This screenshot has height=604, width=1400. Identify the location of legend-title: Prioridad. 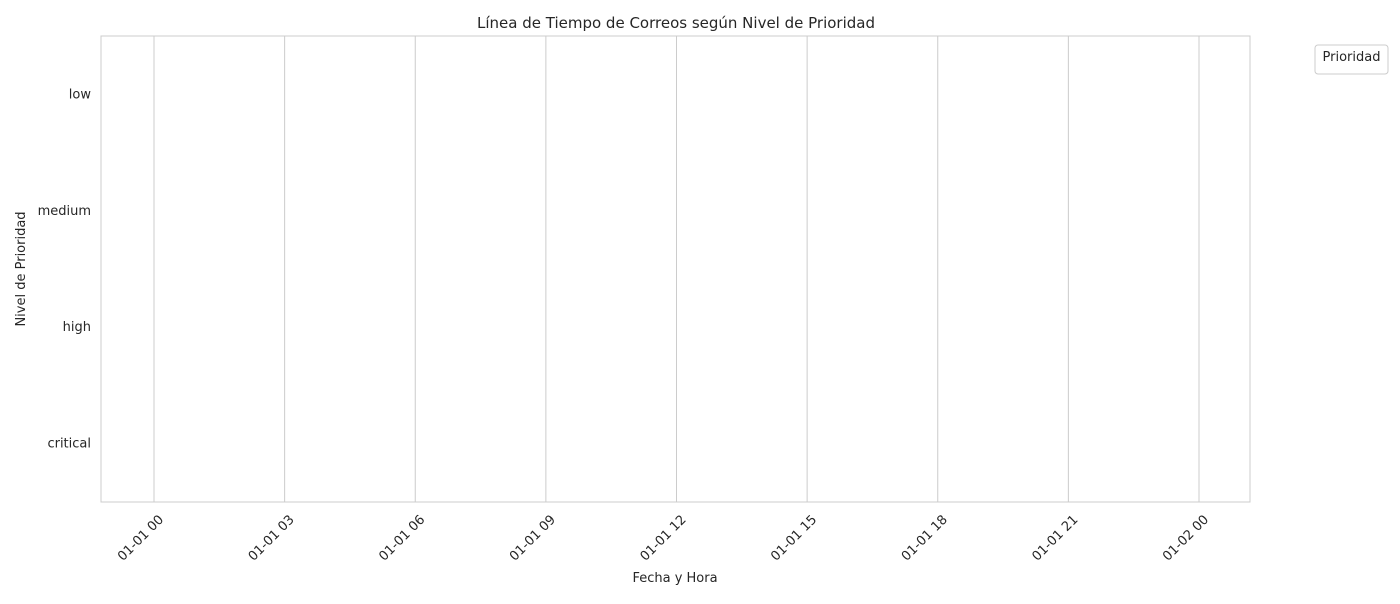
(1352, 57).